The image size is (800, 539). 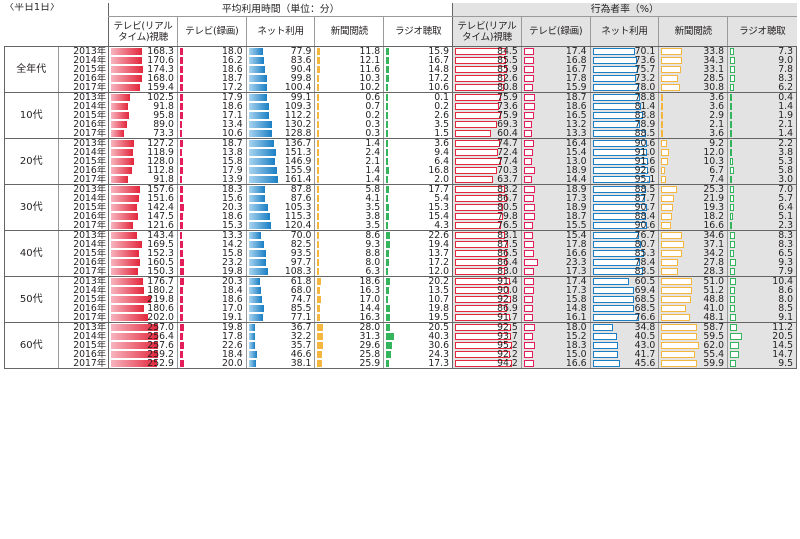 What do you see at coordinates (373, 161) in the screenshot?
I see `newspaper-time-value: 2.1` at bounding box center [373, 161].